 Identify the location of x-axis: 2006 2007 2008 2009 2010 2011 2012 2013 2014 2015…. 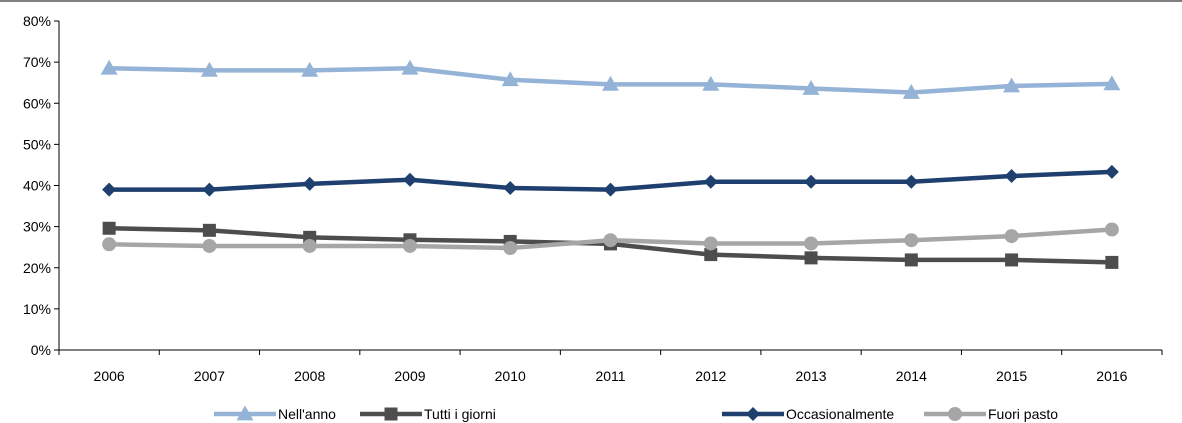
(610, 366).